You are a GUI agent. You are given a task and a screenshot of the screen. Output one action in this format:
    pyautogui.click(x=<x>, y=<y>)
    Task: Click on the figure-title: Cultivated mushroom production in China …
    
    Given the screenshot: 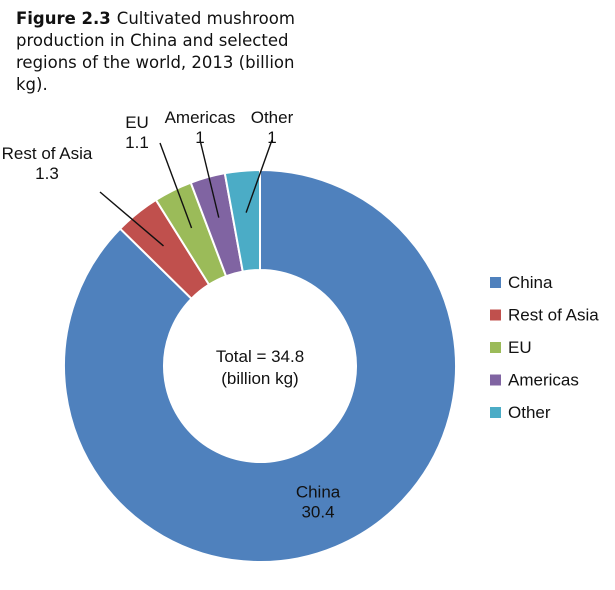 What is the action you would take?
    pyautogui.click(x=155, y=51)
    